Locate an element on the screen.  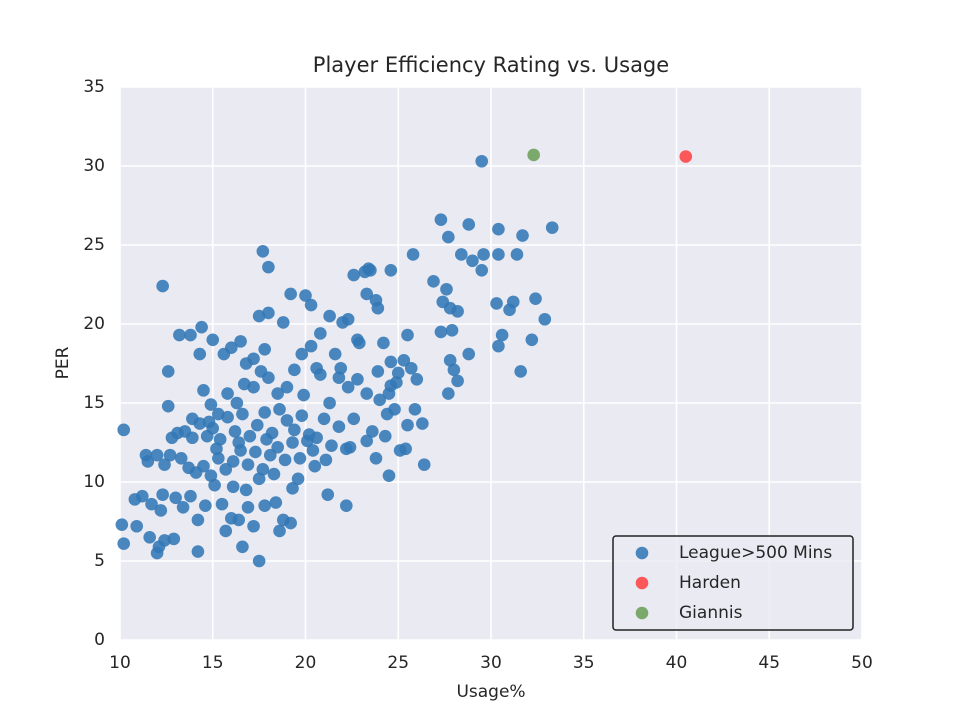
y-axis-label: PER is located at coordinates (63, 362).